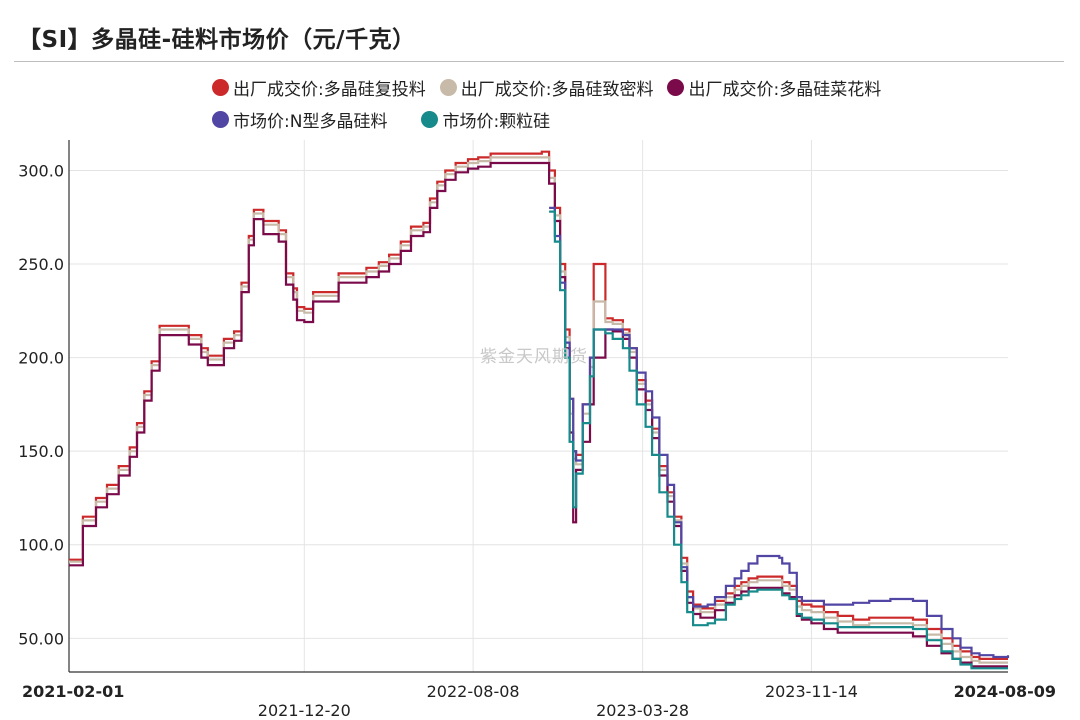 Image resolution: width=1080 pixels, height=720 pixels. I want to click on legend-item: 出厂成交价:多晶硅致密料, so click(546, 87).